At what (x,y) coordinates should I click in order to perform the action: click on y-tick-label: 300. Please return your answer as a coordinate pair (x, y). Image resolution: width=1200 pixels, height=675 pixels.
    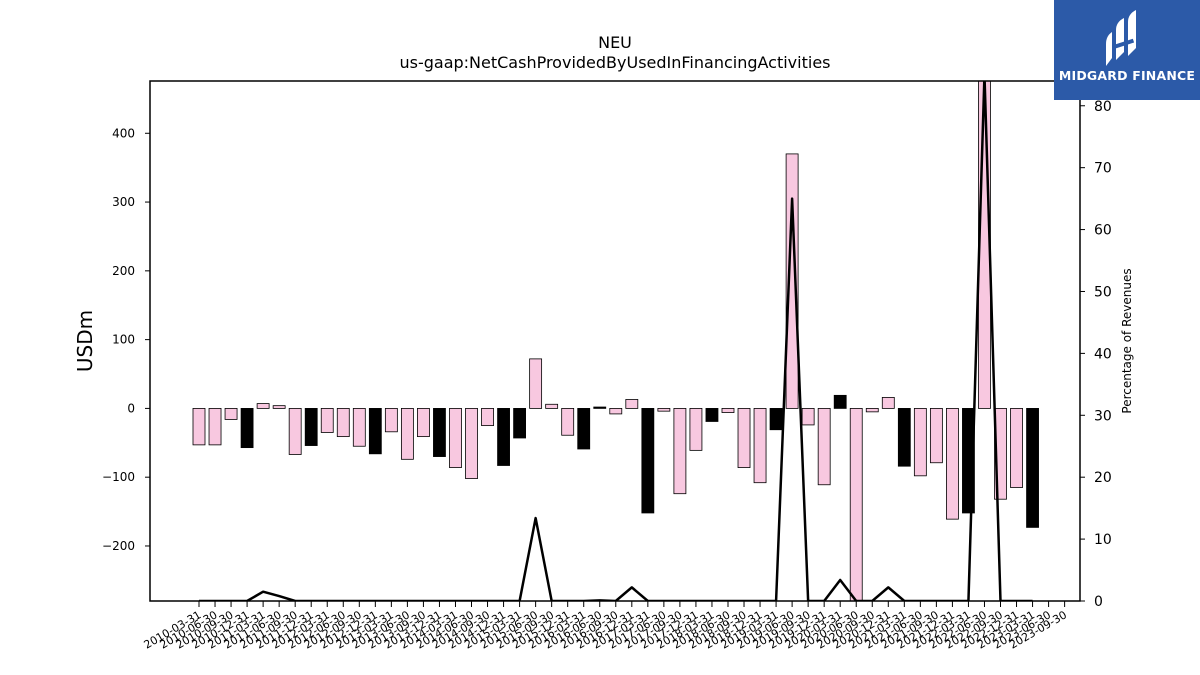
    Looking at the image, I should click on (123, 202).